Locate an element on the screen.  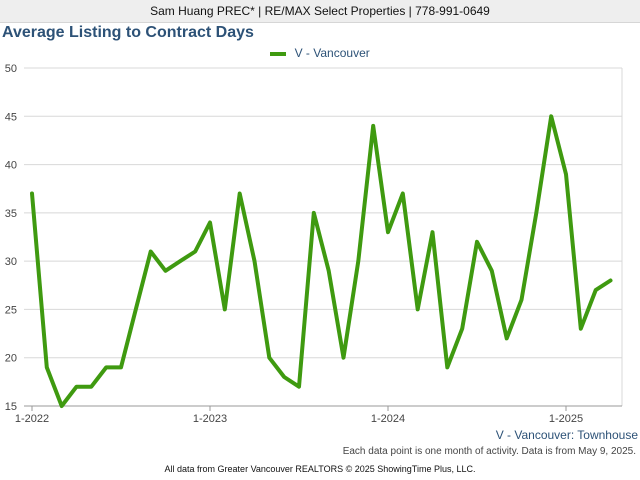
legend-swatch-icon is located at coordinates (278, 53).